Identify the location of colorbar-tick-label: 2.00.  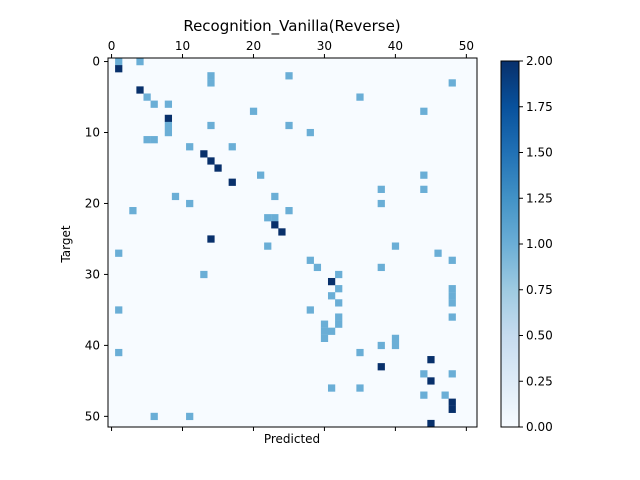
(539, 61).